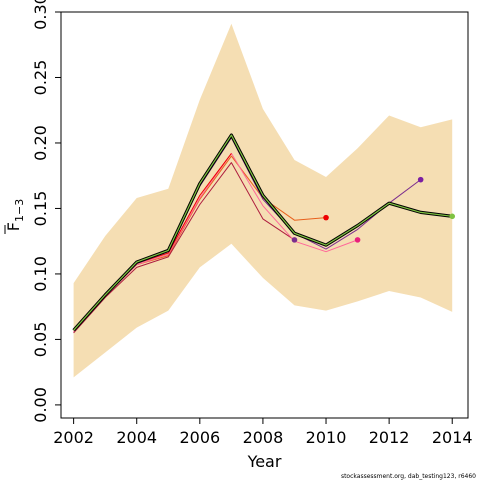 Image resolution: width=480 pixels, height=480 pixels. I want to click on svg-text: F1−3, so click(15, 215).